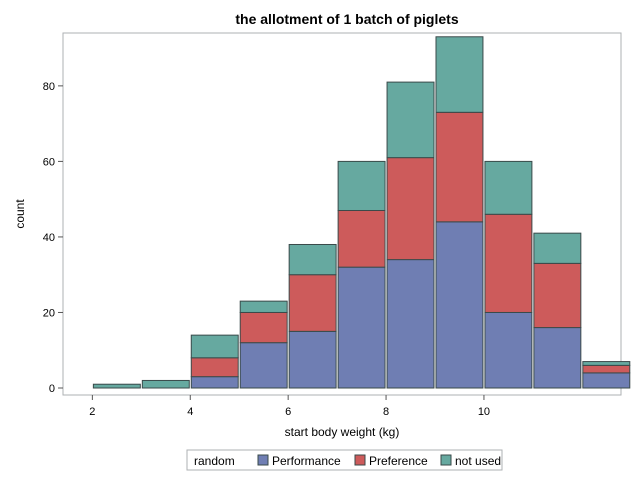  I want to click on x-axis: 2 4 6 8 10, so click(342, 406).